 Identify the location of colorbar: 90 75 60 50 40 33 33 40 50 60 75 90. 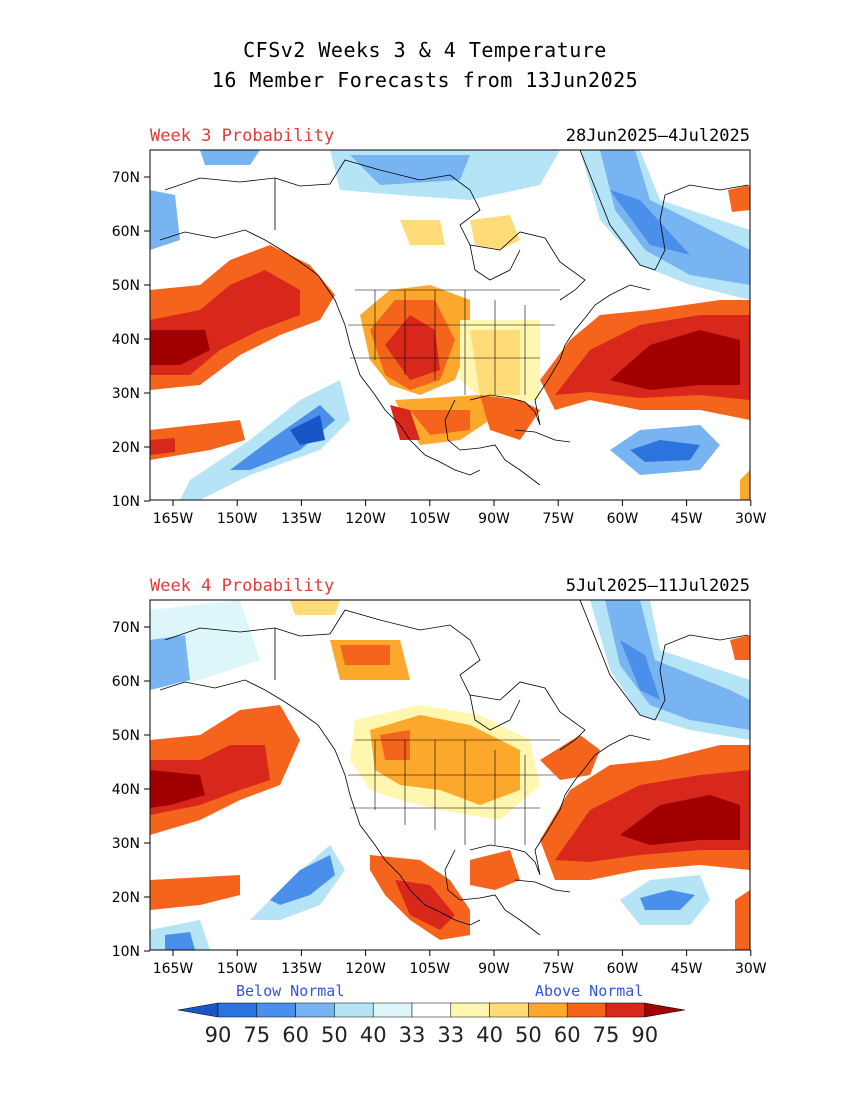
(431, 1024).